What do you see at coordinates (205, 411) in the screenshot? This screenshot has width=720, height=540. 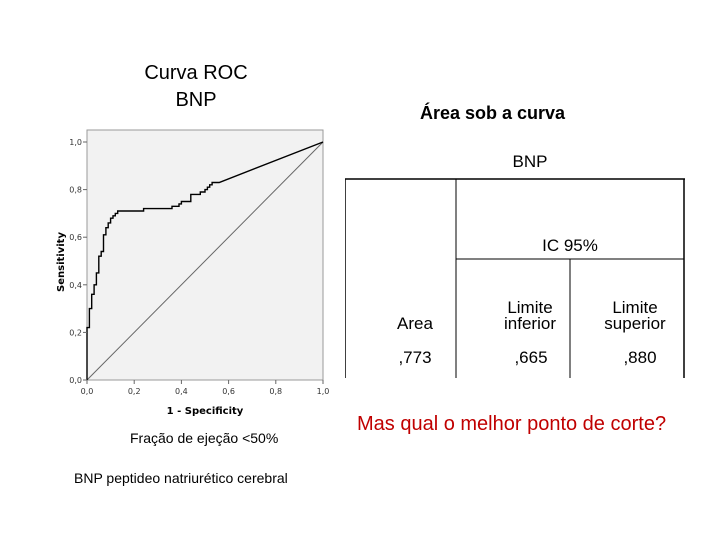 I see `x-axis-label: 1 - Specificity` at bounding box center [205, 411].